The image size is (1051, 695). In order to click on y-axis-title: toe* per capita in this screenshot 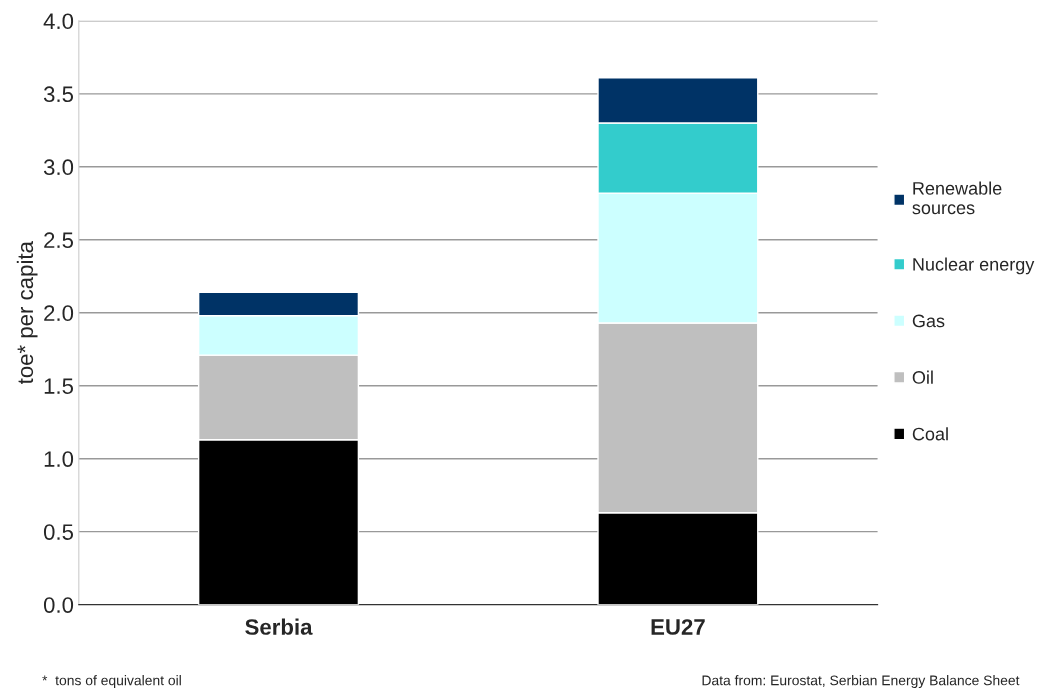, I will do `click(27, 313)`.